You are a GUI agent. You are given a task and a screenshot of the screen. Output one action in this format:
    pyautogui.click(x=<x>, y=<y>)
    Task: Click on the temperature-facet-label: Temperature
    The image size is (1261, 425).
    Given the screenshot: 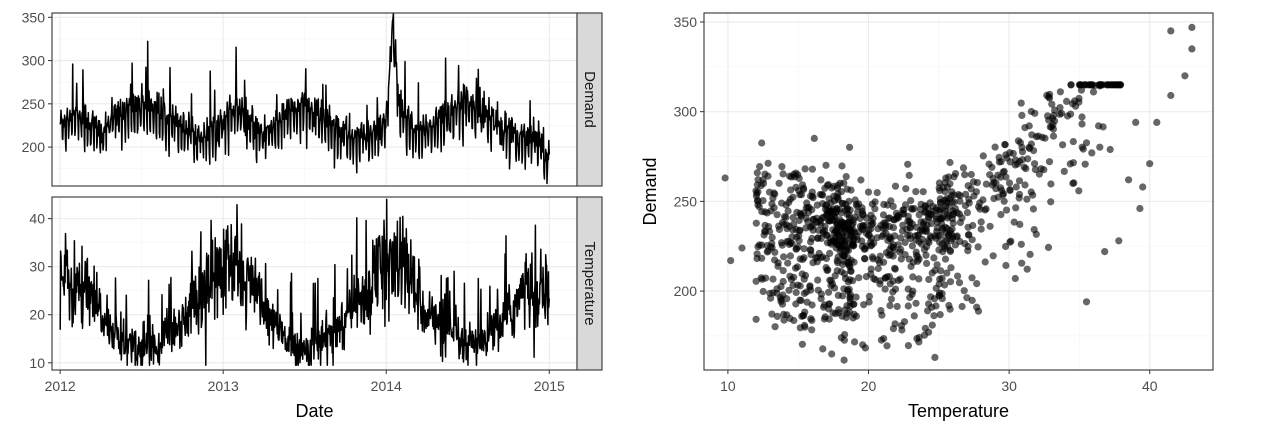 What is the action you would take?
    pyautogui.click(x=589, y=283)
    